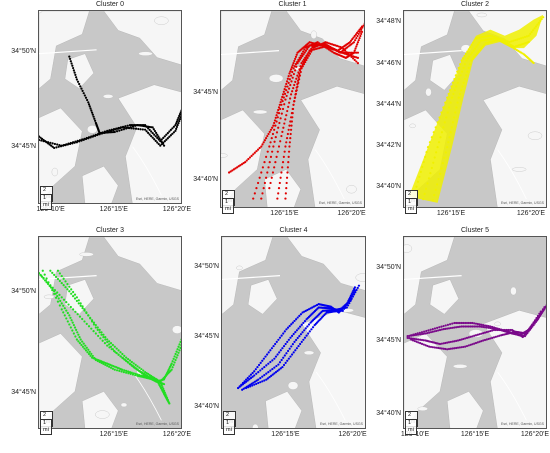  Describe the element at coordinates (522, 424) in the screenshot. I see `map-attribution: Esri, HERE, Garmin, USGS` at that location.